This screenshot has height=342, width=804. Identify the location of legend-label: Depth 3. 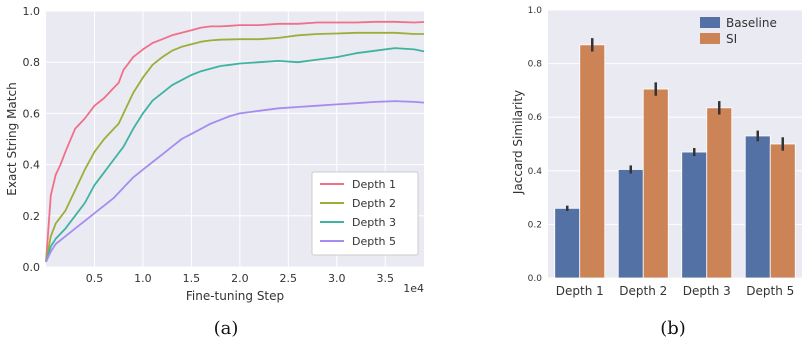
(374, 222).